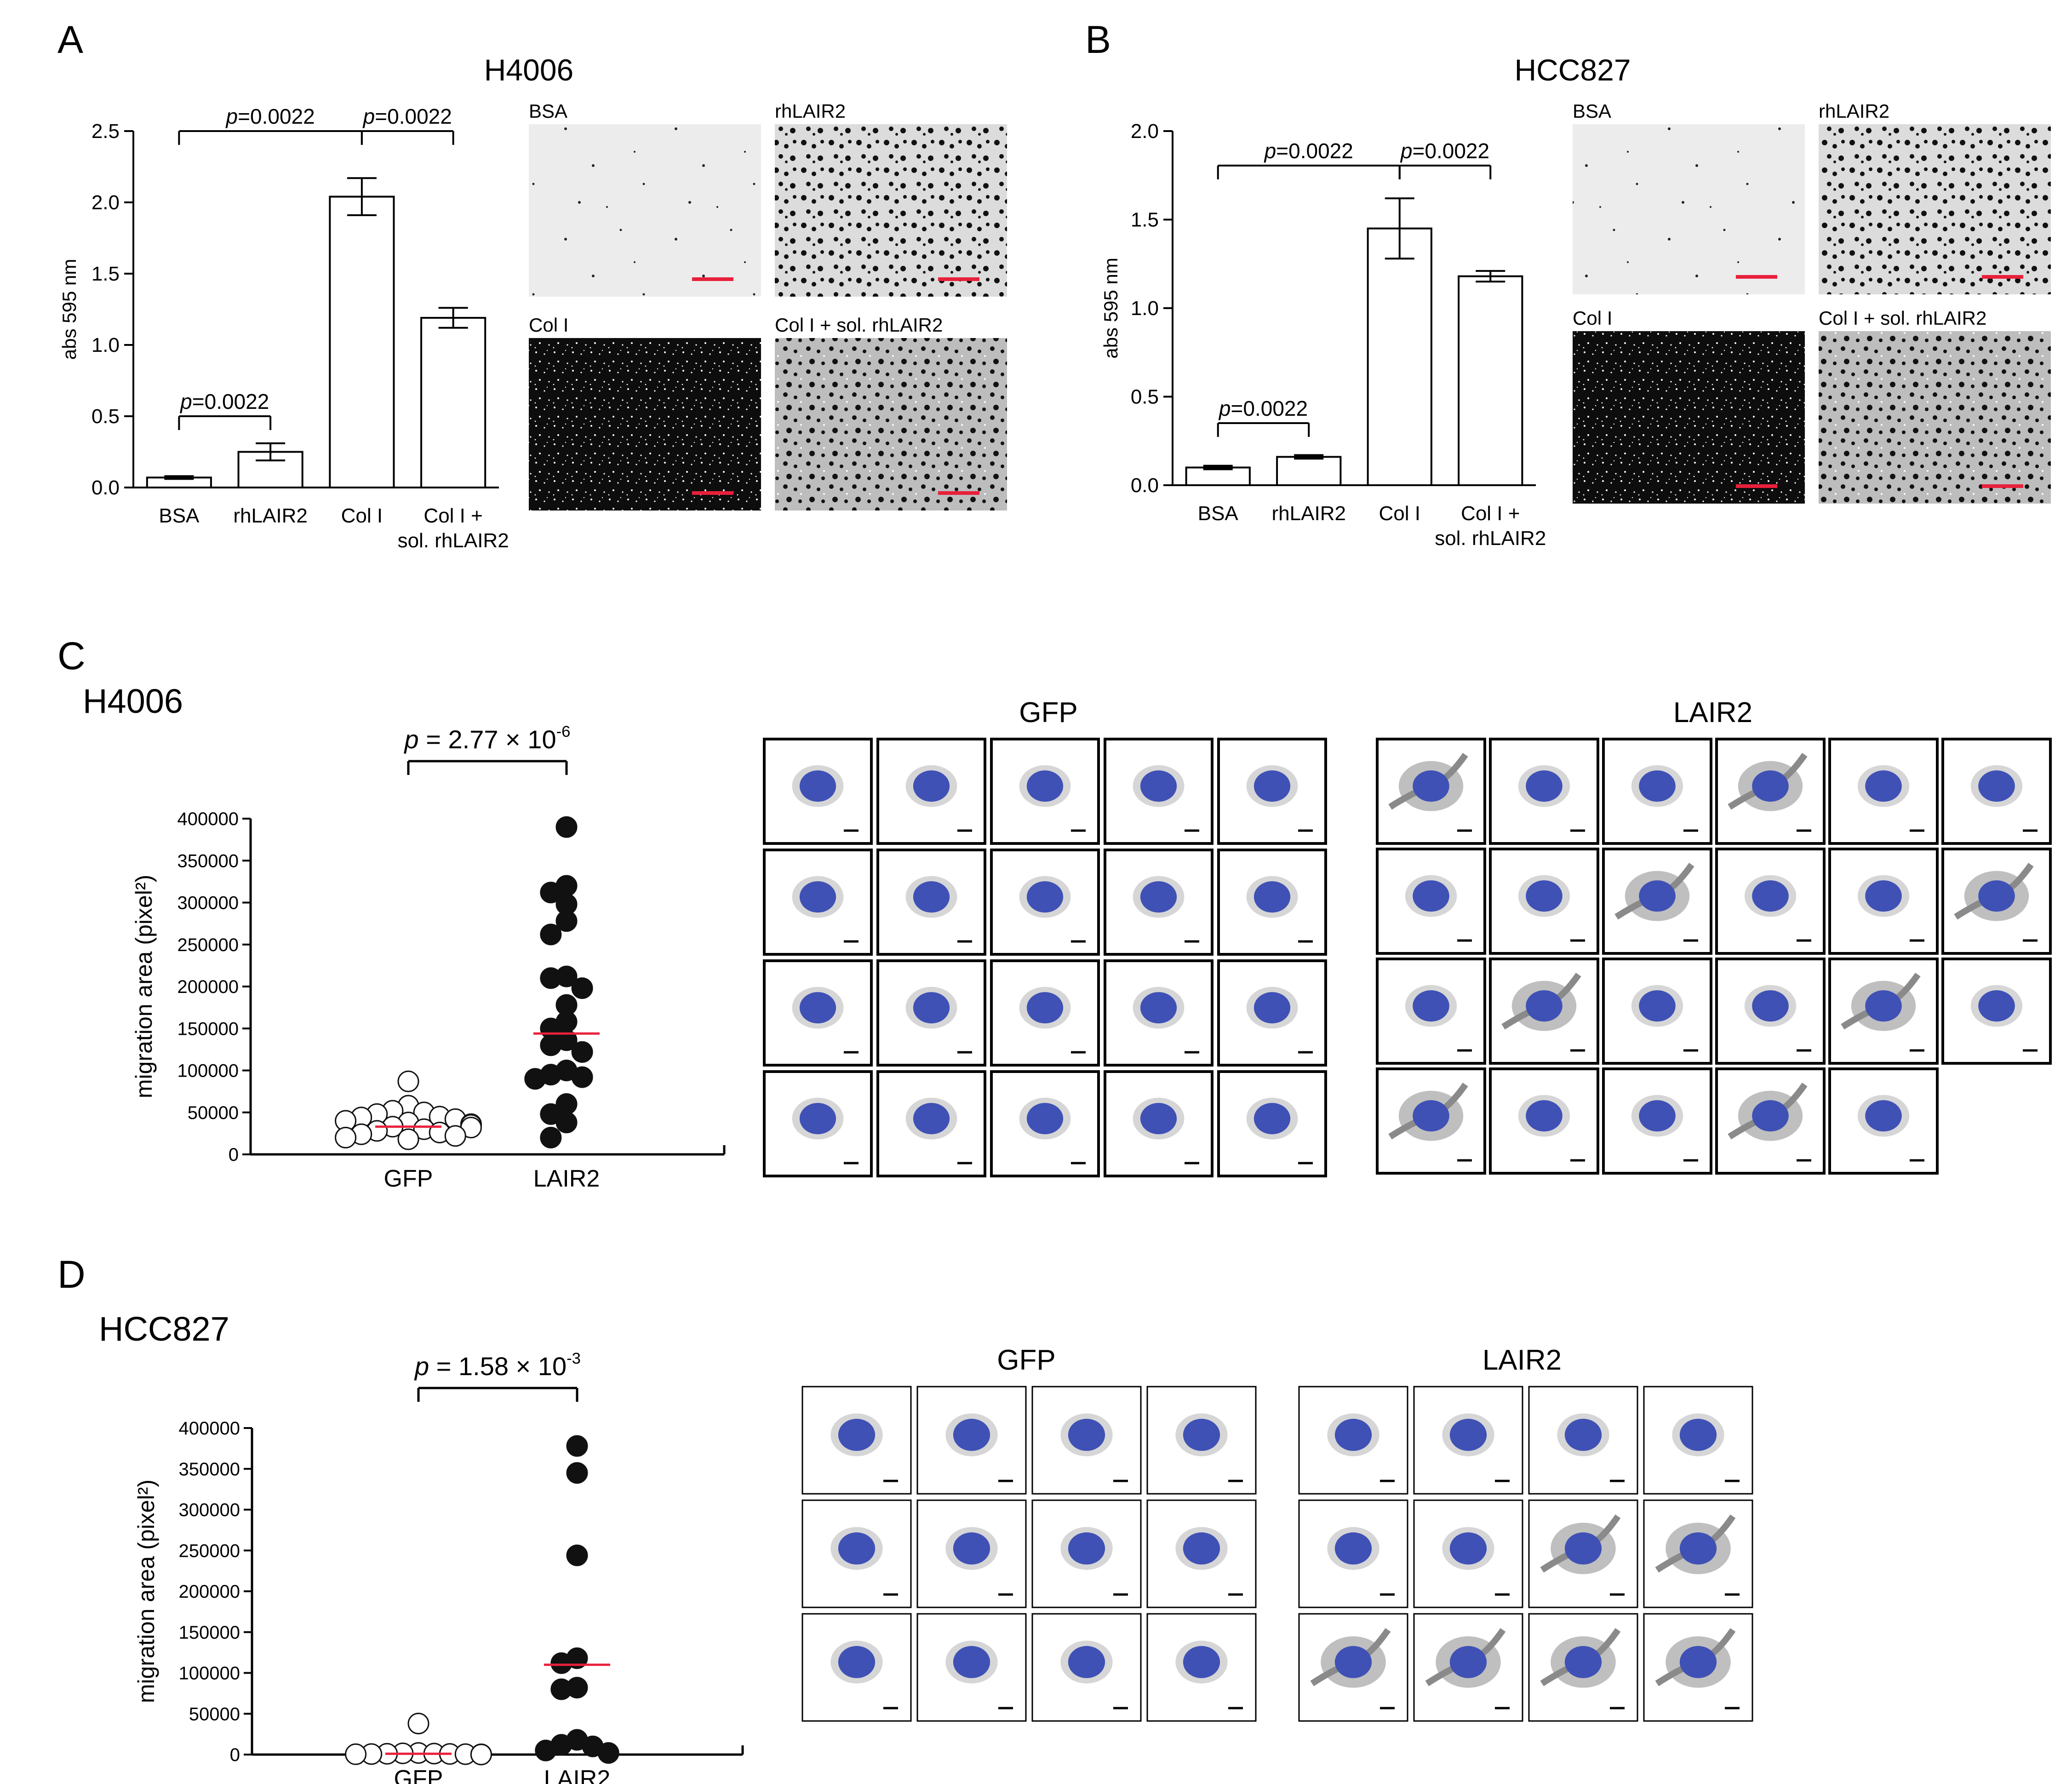  I want to click on micrograph: Col I, so click(1689, 405).